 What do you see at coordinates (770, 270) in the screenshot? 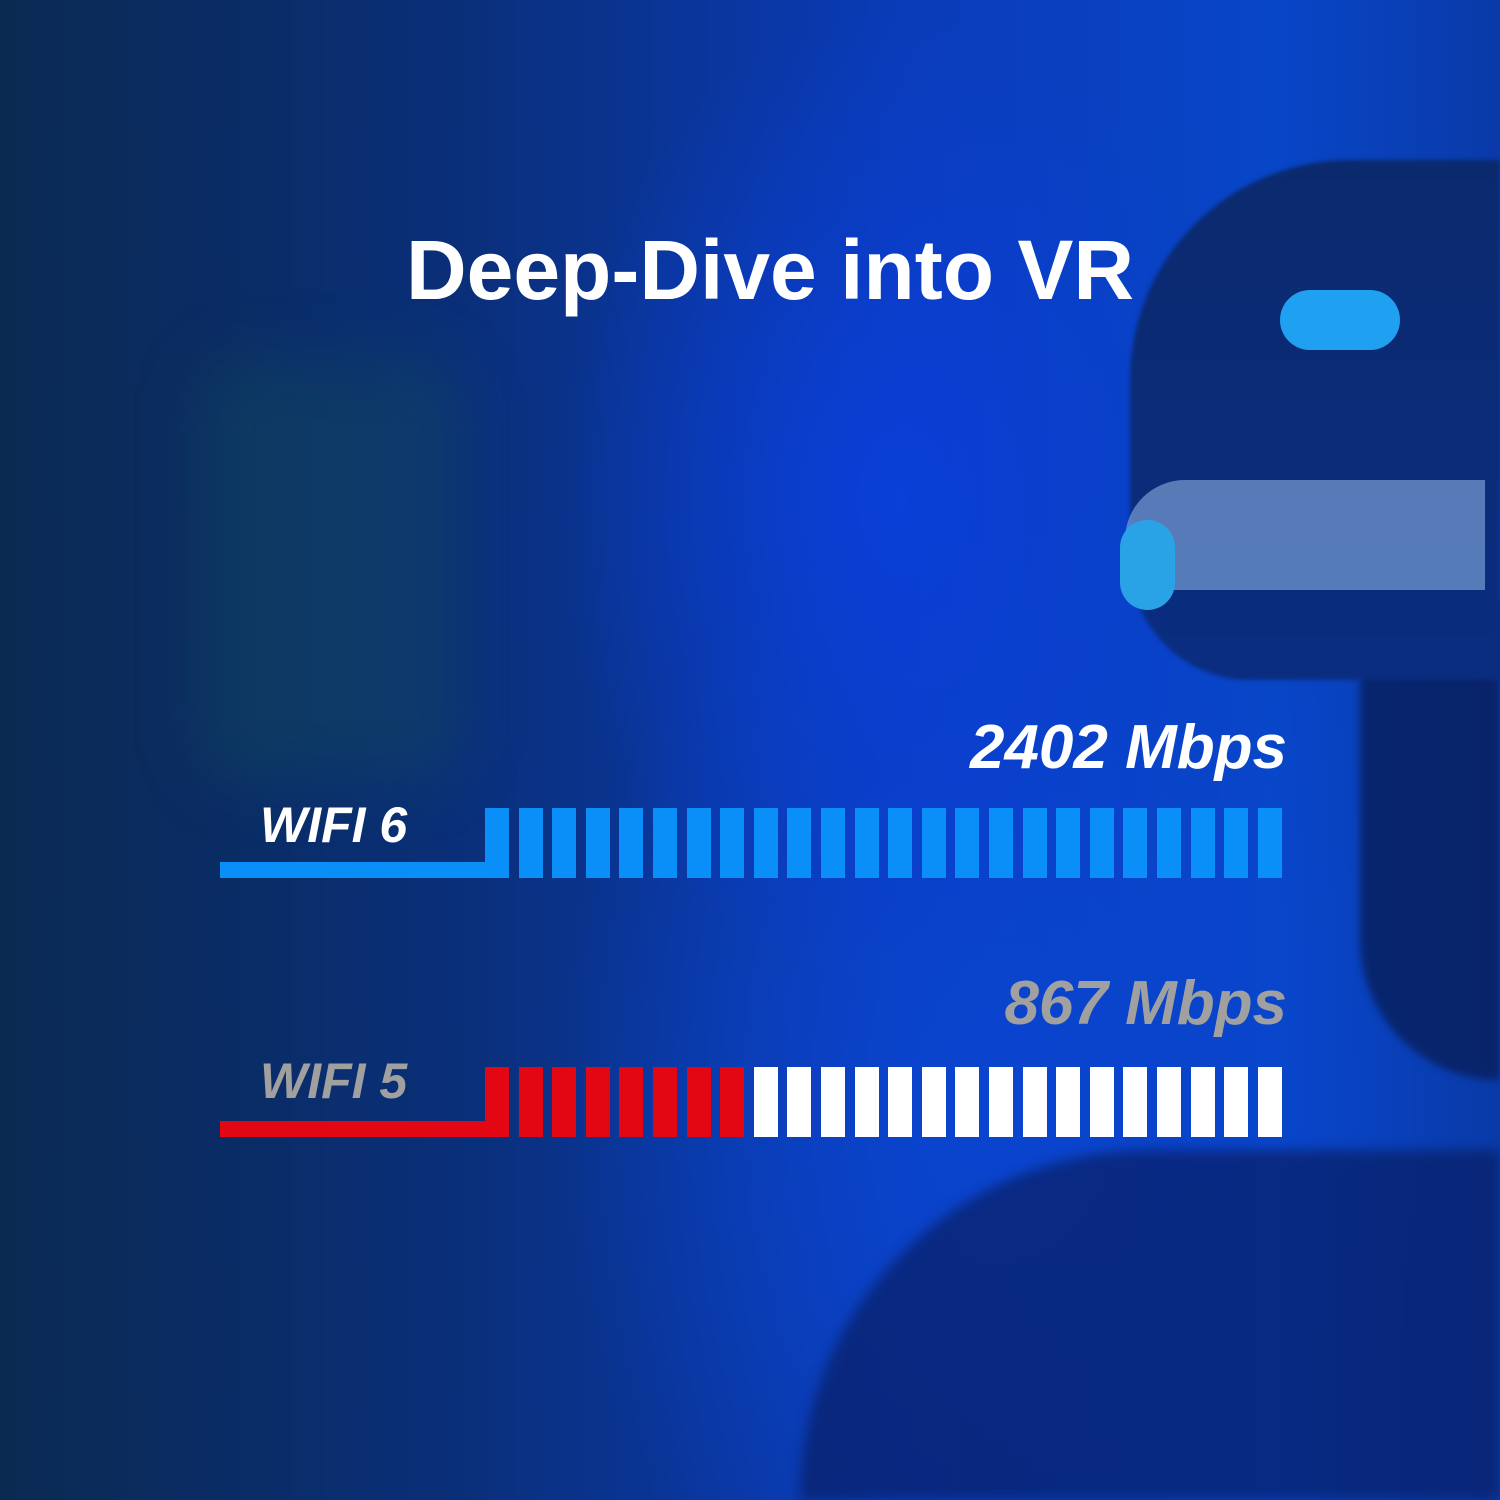
I see `page-title: Deep-Dive into VR` at bounding box center [770, 270].